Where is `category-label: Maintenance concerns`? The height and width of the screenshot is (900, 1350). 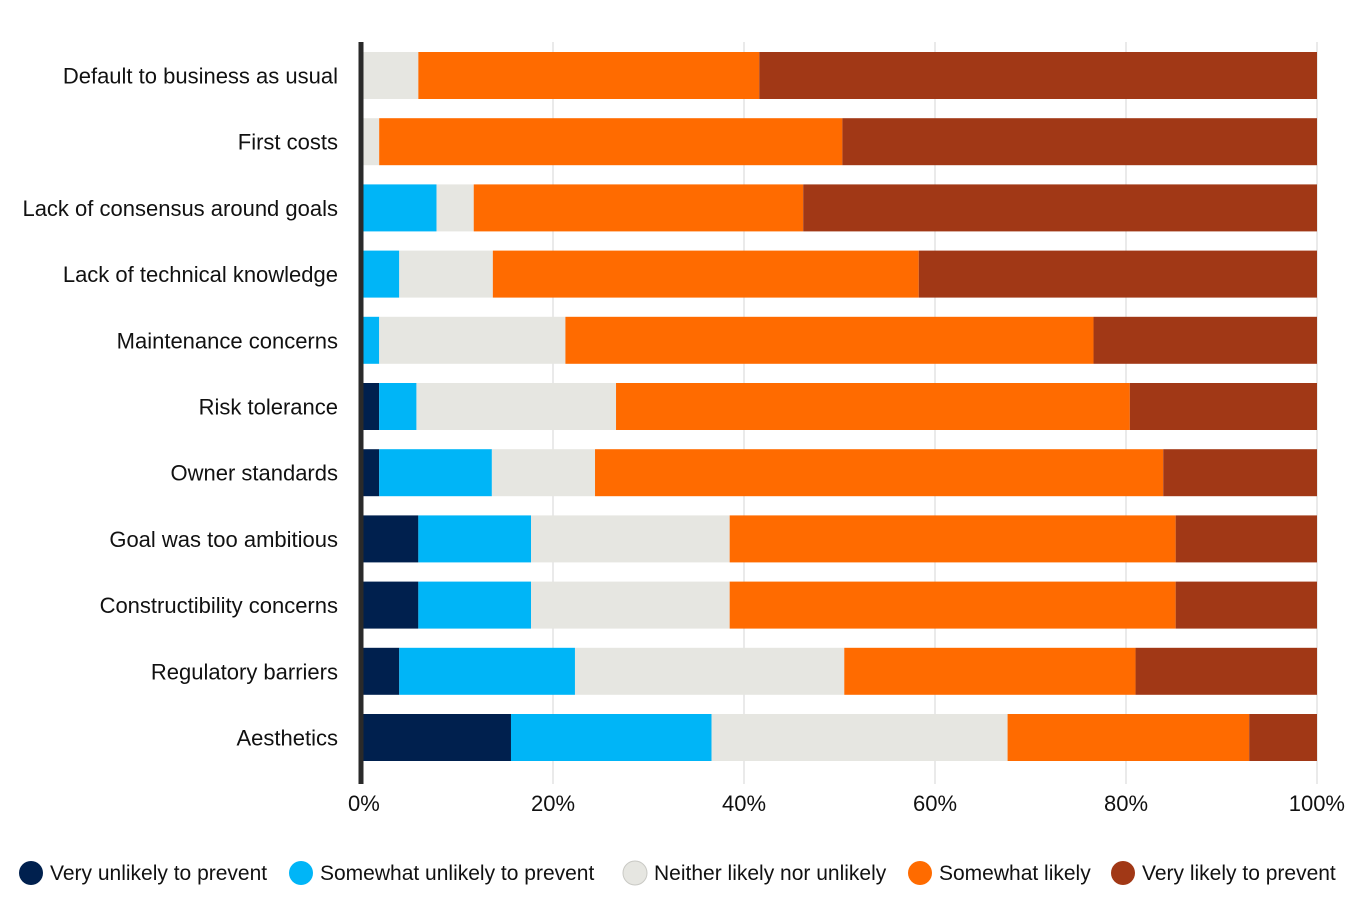
category-label: Maintenance concerns is located at coordinates (227, 340).